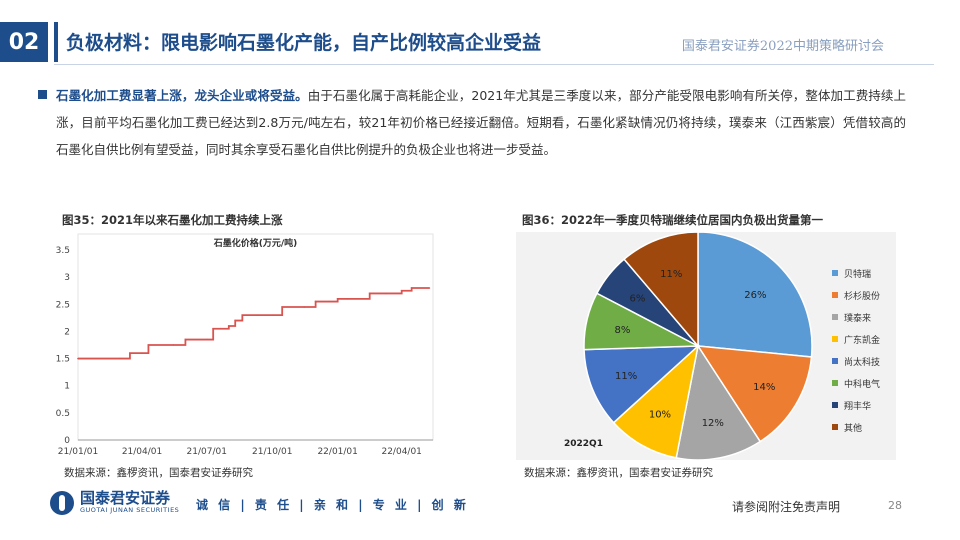 The image size is (960, 540). Describe the element at coordinates (42, 94) in the screenshot. I see `bullet-square-icon` at that location.